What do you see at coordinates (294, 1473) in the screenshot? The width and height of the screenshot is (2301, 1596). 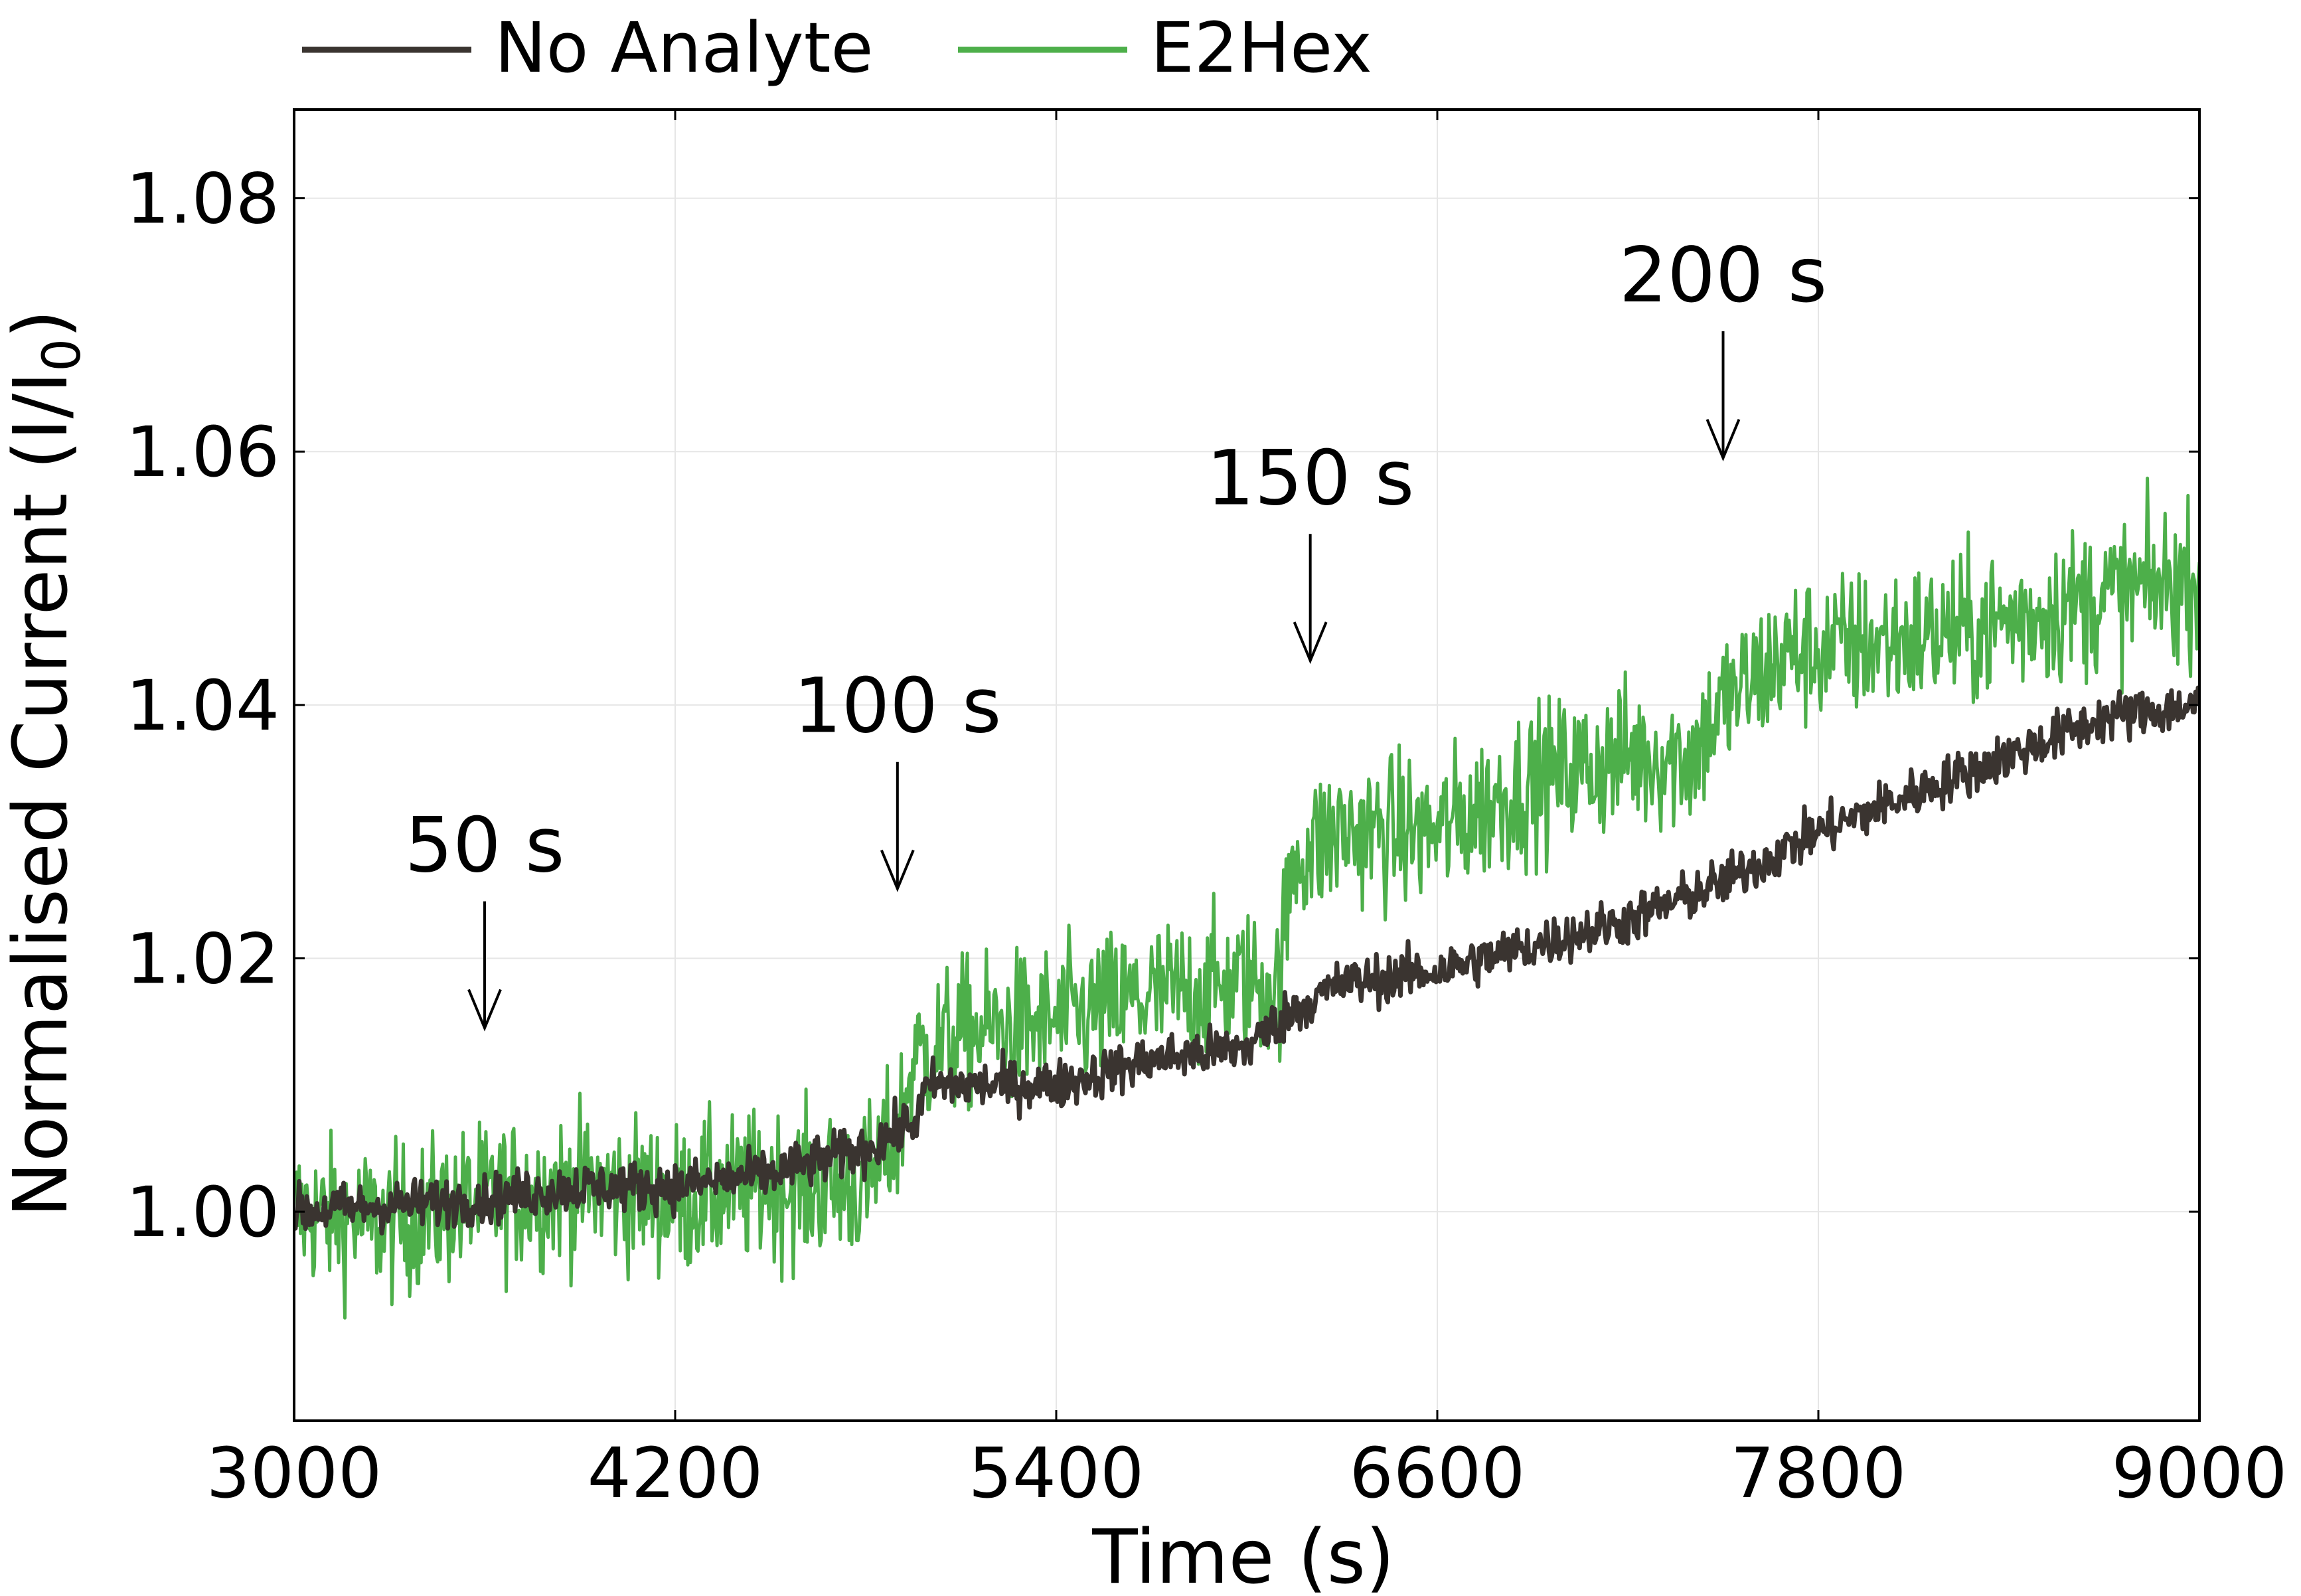 I see `x-tick-label: 3000` at bounding box center [294, 1473].